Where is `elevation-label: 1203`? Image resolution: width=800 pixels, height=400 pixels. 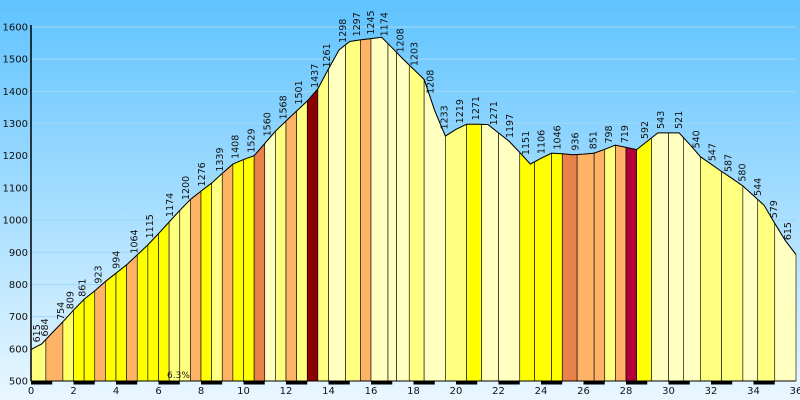 elevation-label: 1203 is located at coordinates (414, 54).